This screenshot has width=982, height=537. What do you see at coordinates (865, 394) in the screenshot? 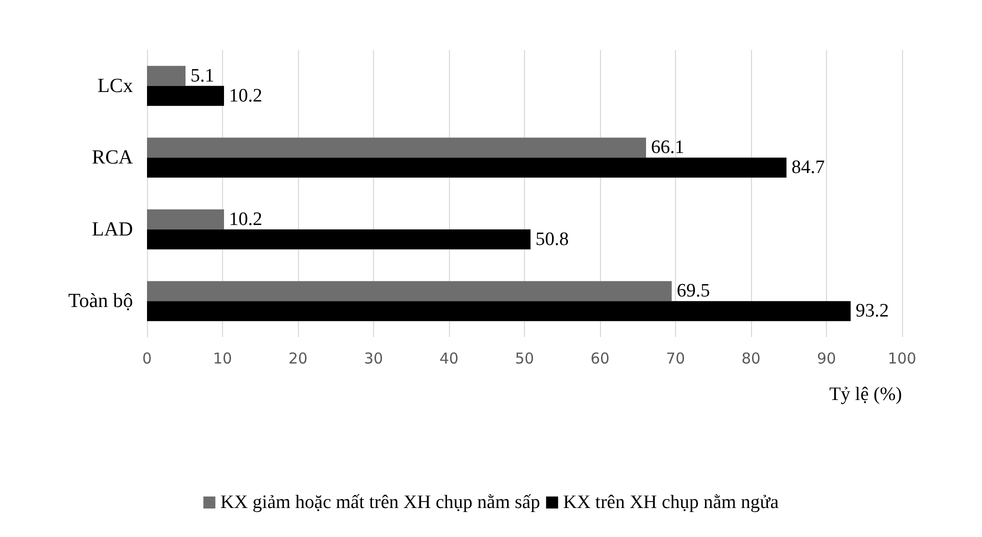
I see `x-axis-title: Tỷ lệ (%)` at bounding box center [865, 394].